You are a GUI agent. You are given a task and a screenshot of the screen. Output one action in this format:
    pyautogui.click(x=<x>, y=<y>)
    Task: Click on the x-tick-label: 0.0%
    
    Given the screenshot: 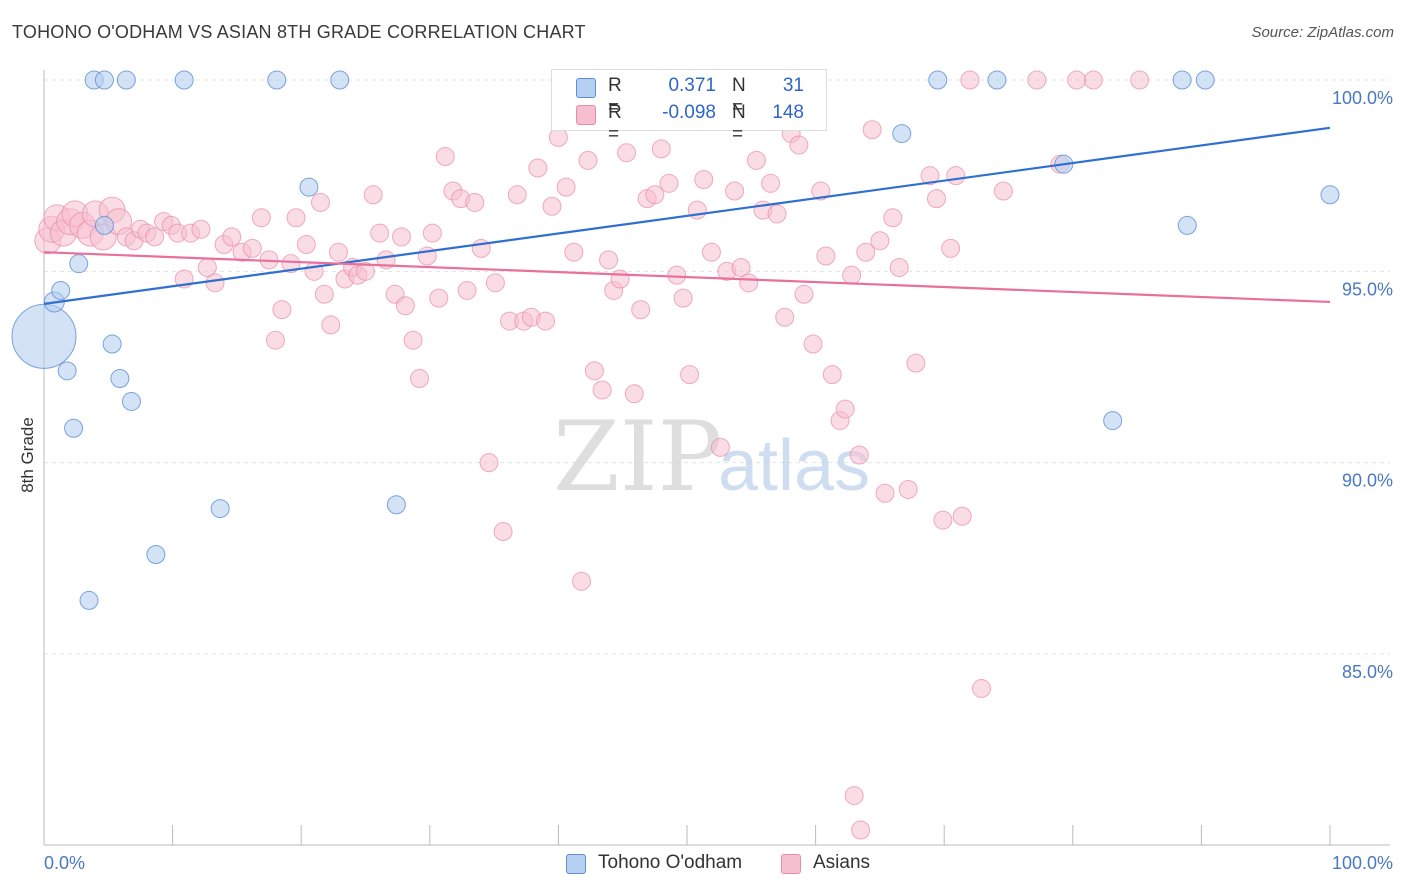 What is the action you would take?
    pyautogui.click(x=64, y=863)
    